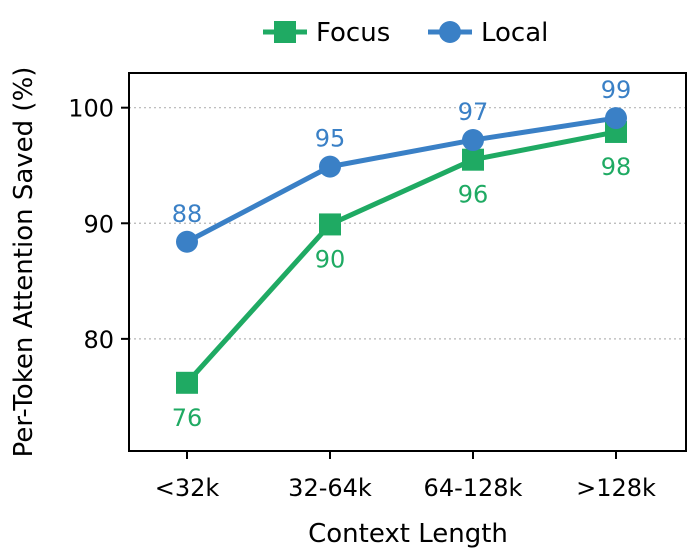 The image size is (696, 558). I want to click on focus-data-label: 90, so click(330, 259).